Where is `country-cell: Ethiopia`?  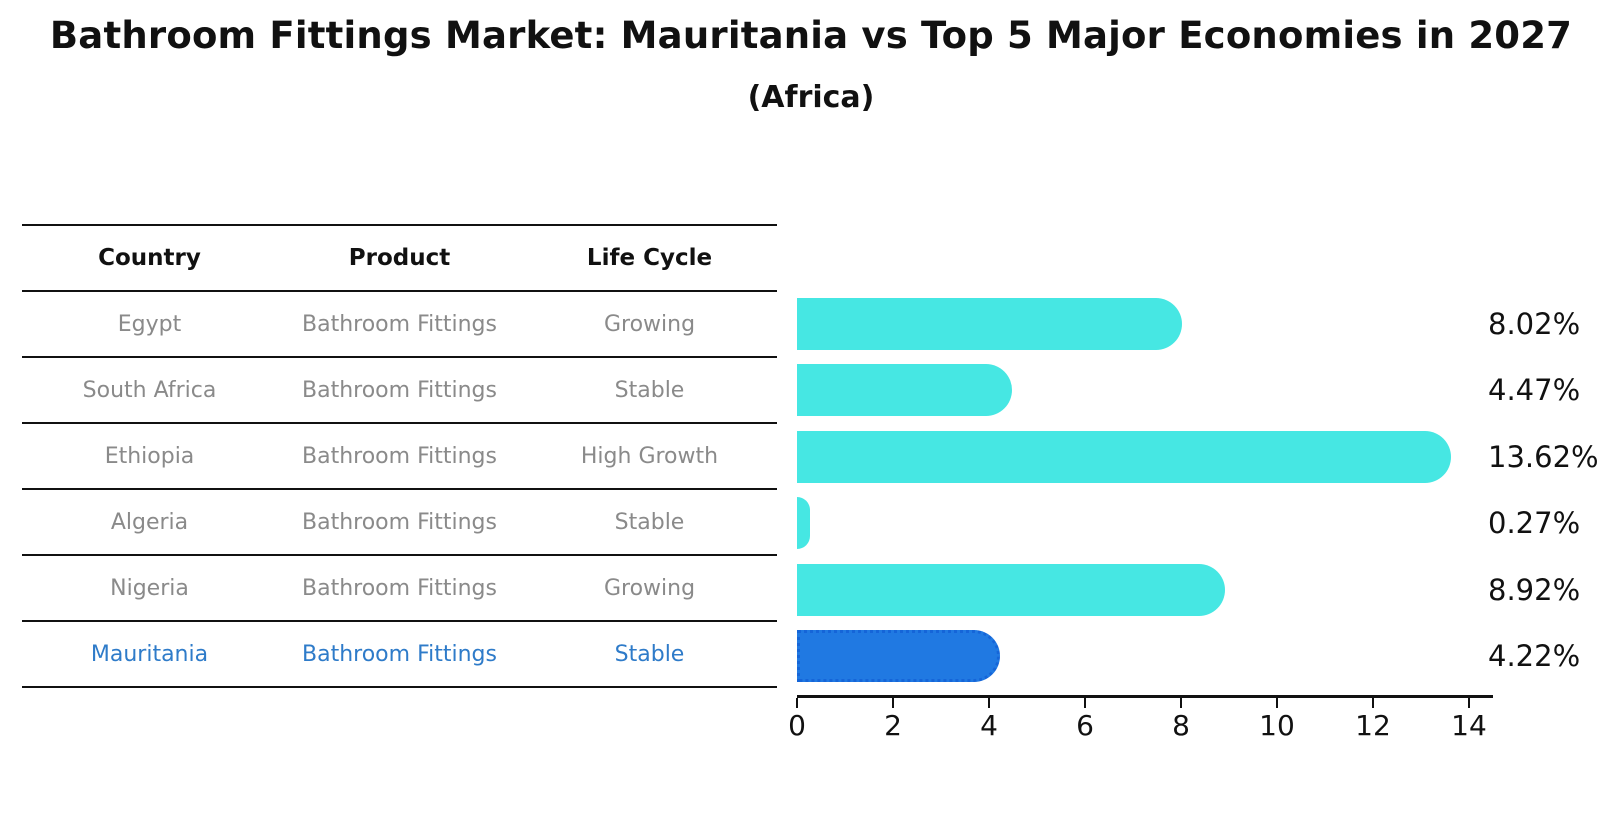 country-cell: Ethiopia is located at coordinates (149, 456).